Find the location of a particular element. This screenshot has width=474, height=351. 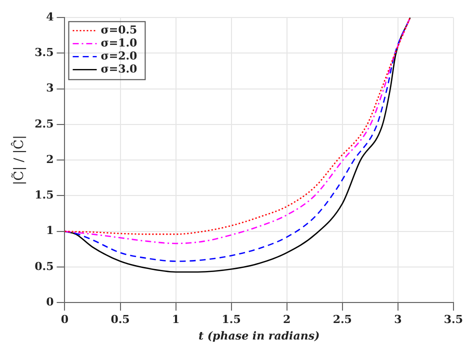

legend-label: σ=3.0 is located at coordinates (119, 69).